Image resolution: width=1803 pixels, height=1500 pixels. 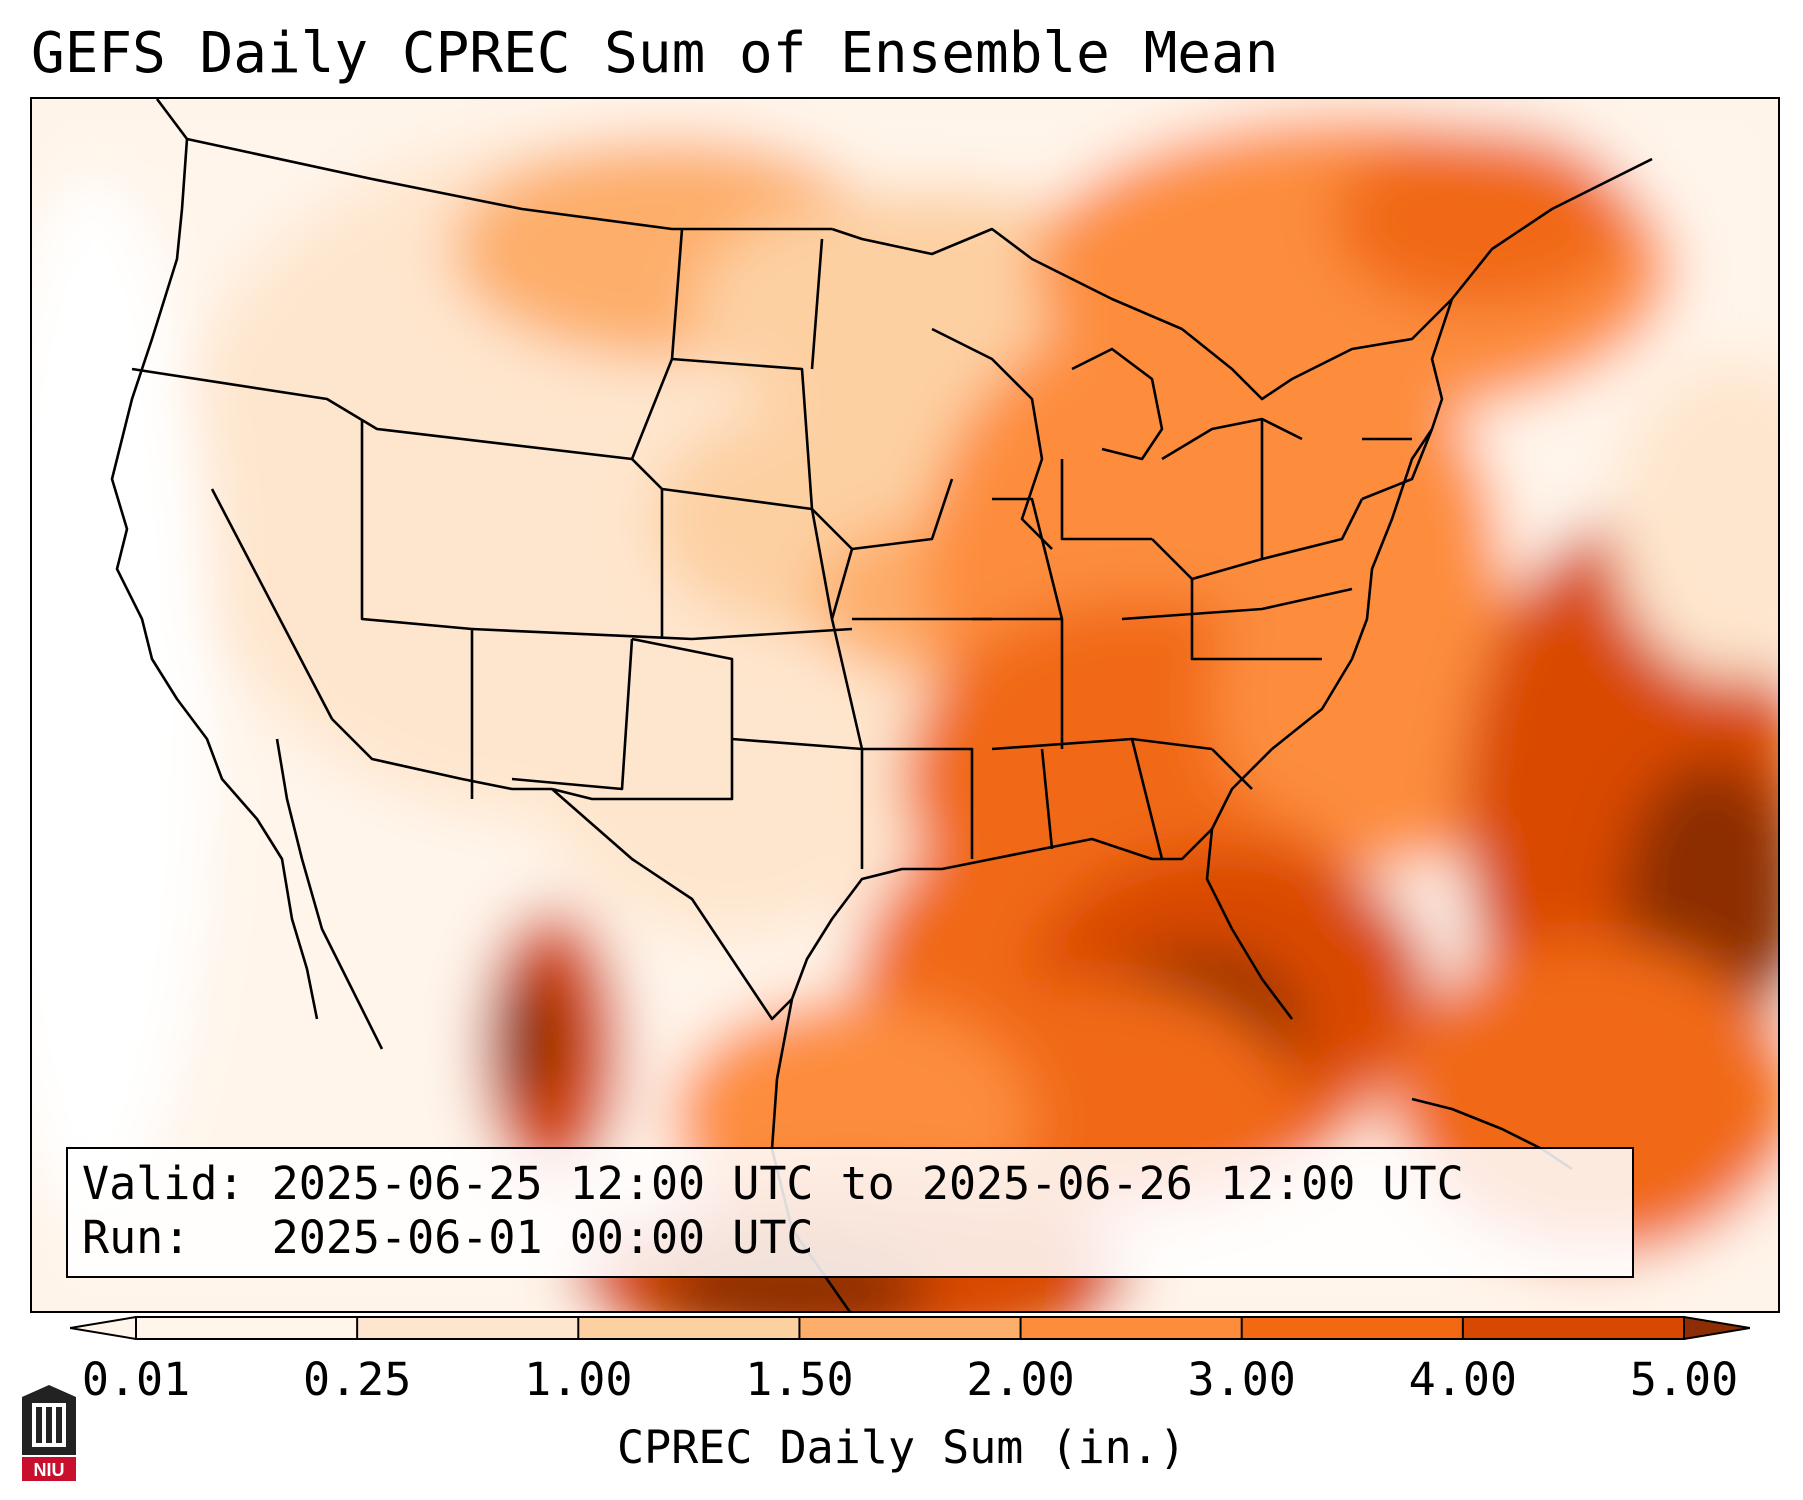 I want to click on valid-label: Valid:, so click(x=163, y=1183).